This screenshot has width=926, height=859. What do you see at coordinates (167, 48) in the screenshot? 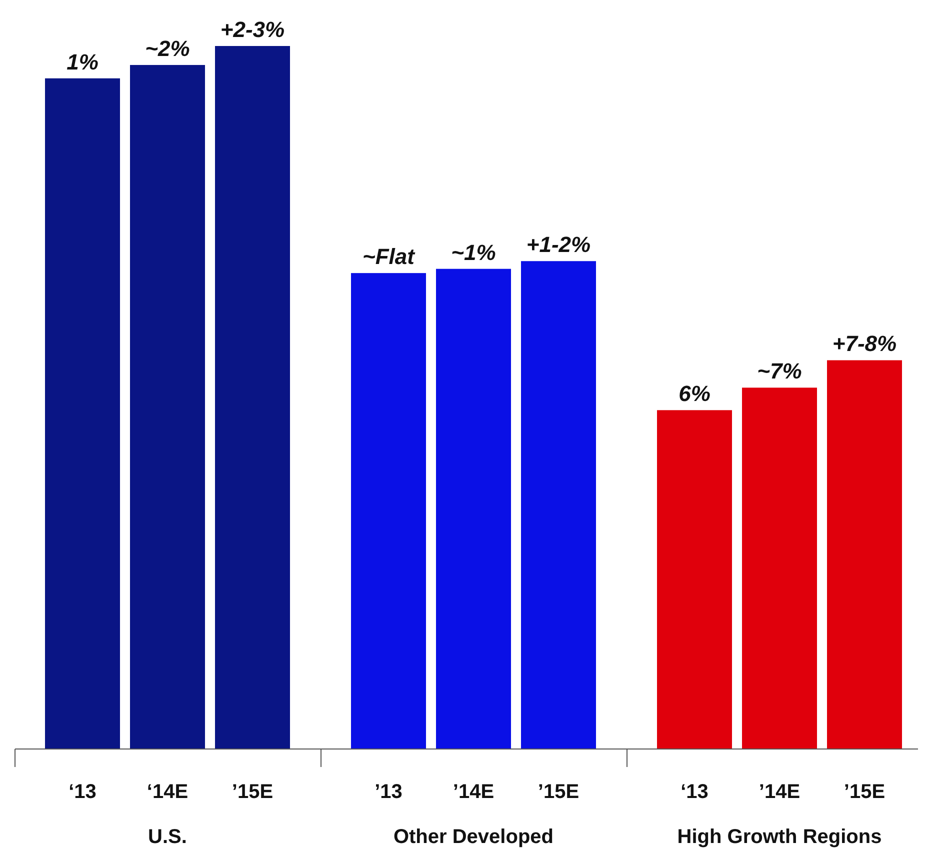
I see `annotation: ~2%` at bounding box center [167, 48].